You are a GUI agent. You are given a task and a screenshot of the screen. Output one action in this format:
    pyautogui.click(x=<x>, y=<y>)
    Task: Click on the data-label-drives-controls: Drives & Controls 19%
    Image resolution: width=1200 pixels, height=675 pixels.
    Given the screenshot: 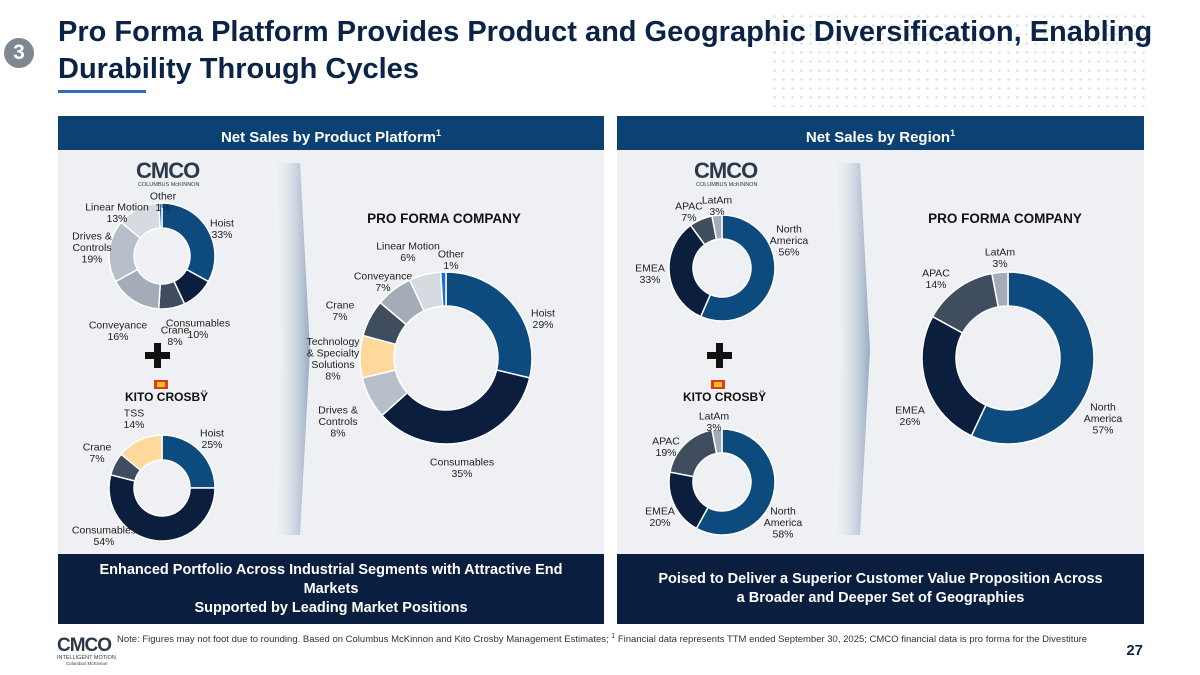 What is the action you would take?
    pyautogui.click(x=92, y=248)
    